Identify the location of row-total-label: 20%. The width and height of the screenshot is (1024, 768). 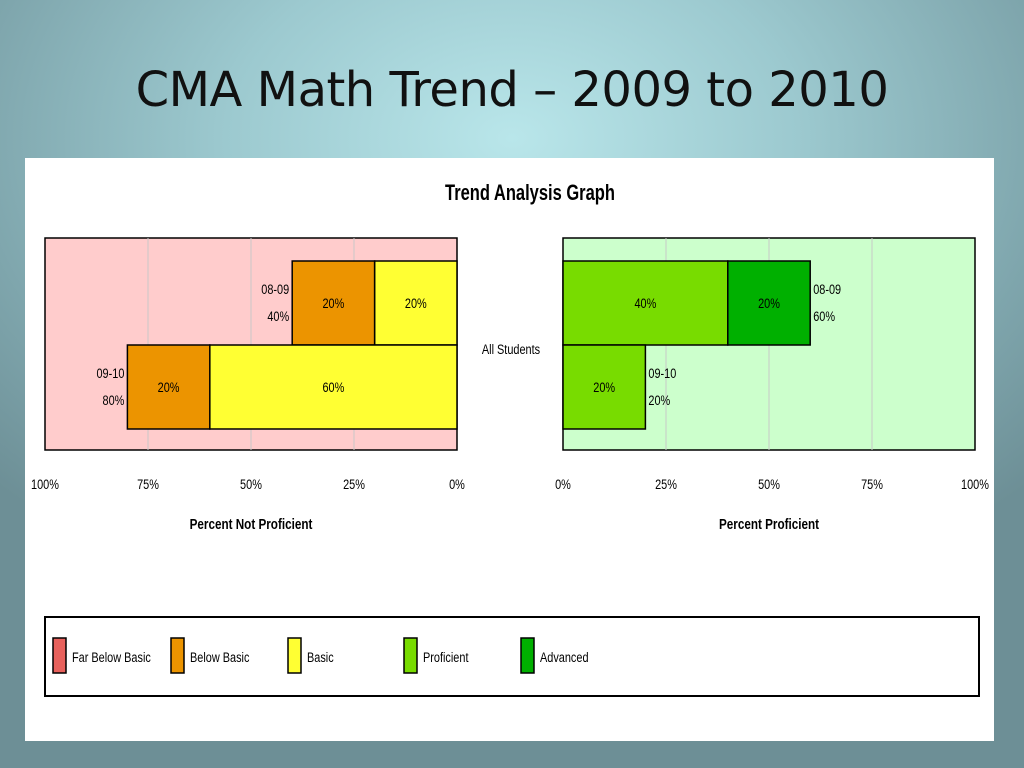
(659, 401).